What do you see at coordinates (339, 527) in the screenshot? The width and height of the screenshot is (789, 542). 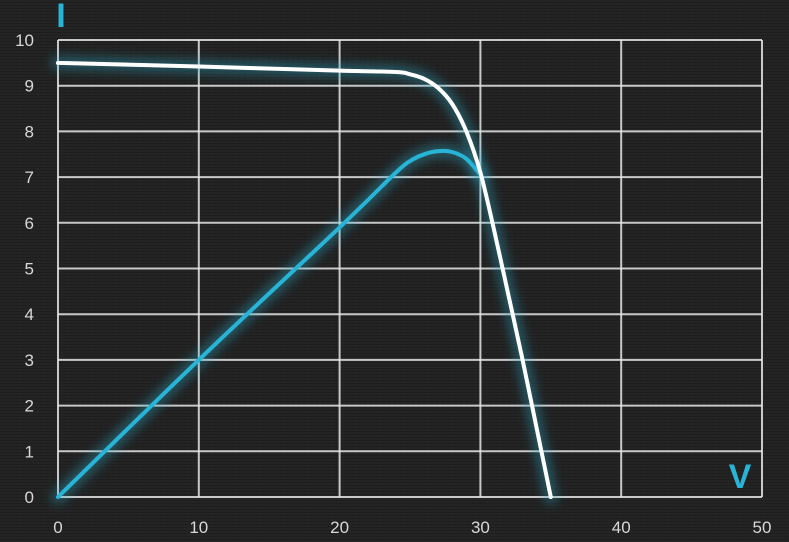 I see `x-tick-label-2: 20` at bounding box center [339, 527].